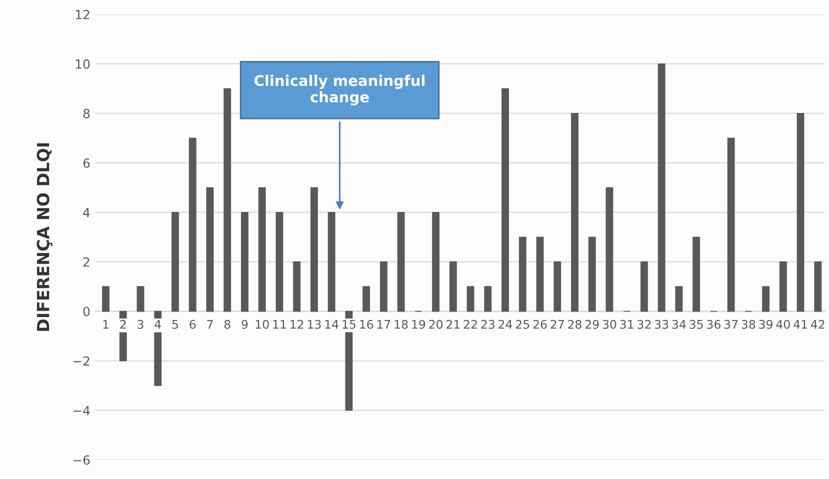 The width and height of the screenshot is (829, 479). What do you see at coordinates (105, 324) in the screenshot?
I see `x-tick-label: 1` at bounding box center [105, 324].